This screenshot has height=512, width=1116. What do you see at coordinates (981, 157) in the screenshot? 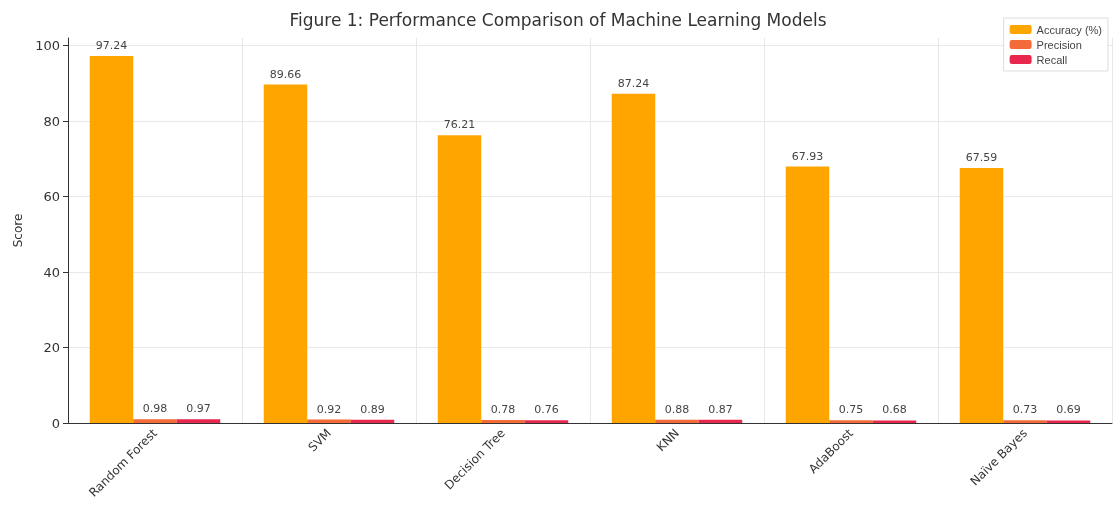
I see `data-label: 67.59` at bounding box center [981, 157].